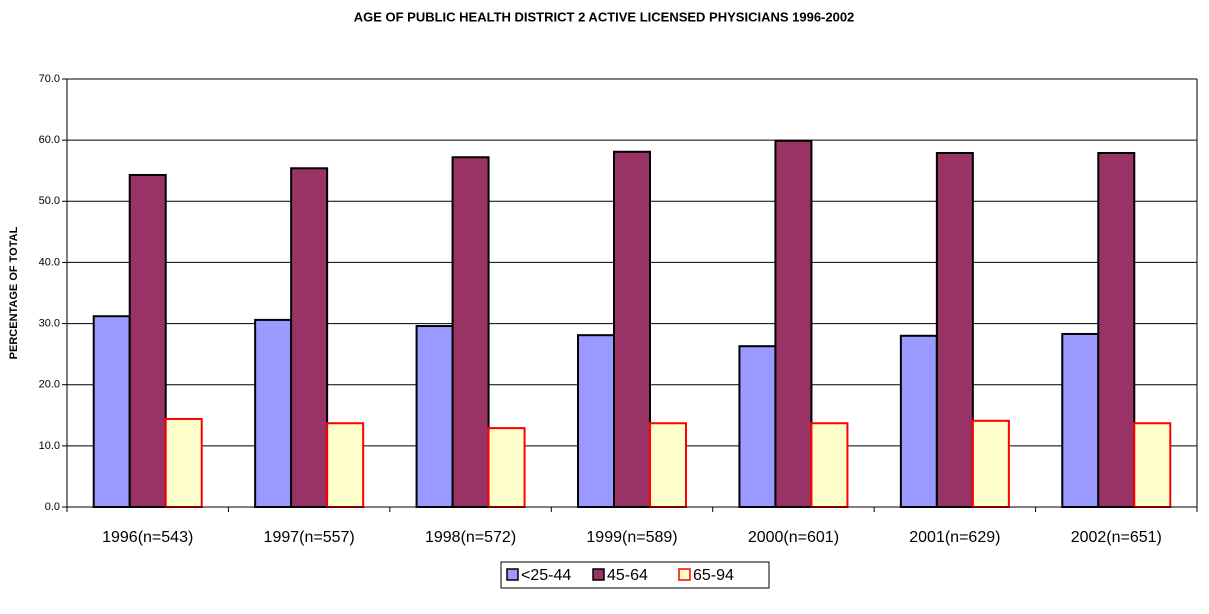  What do you see at coordinates (49, 385) in the screenshot?
I see `y-tick-label: 20.0` at bounding box center [49, 385].